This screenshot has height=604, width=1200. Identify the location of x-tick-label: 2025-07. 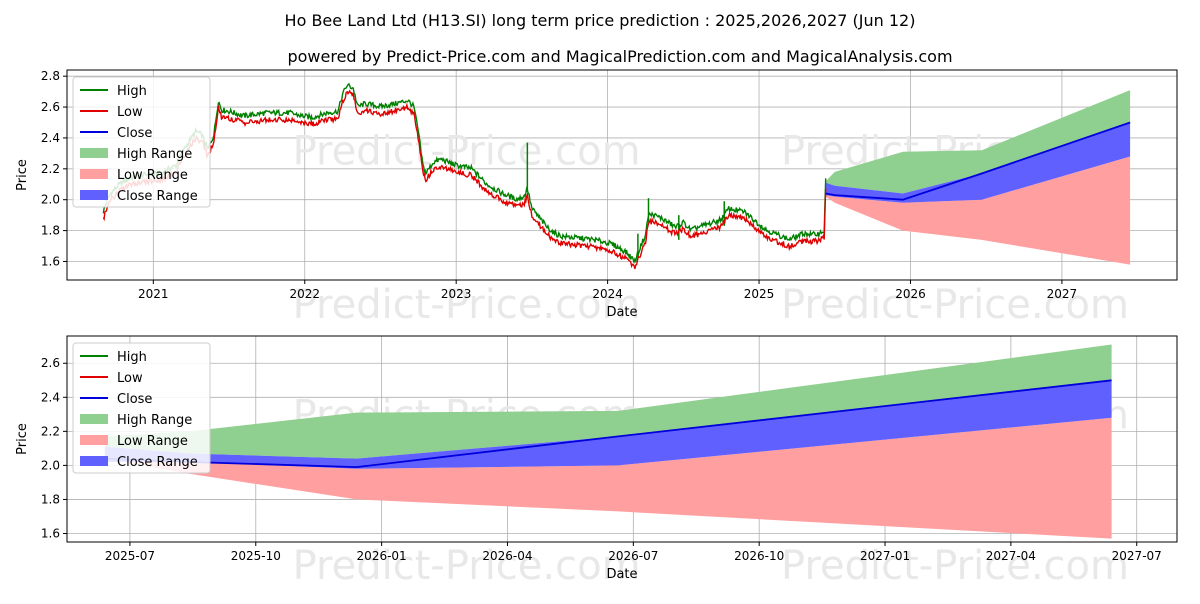
(130, 556).